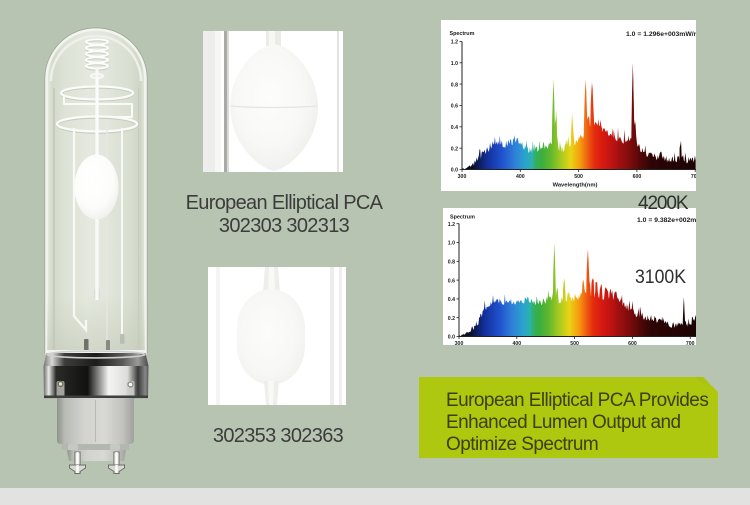 Image resolution: width=750 pixels, height=505 pixels. I want to click on svg-text: Wavelength(nm), so click(575, 186).